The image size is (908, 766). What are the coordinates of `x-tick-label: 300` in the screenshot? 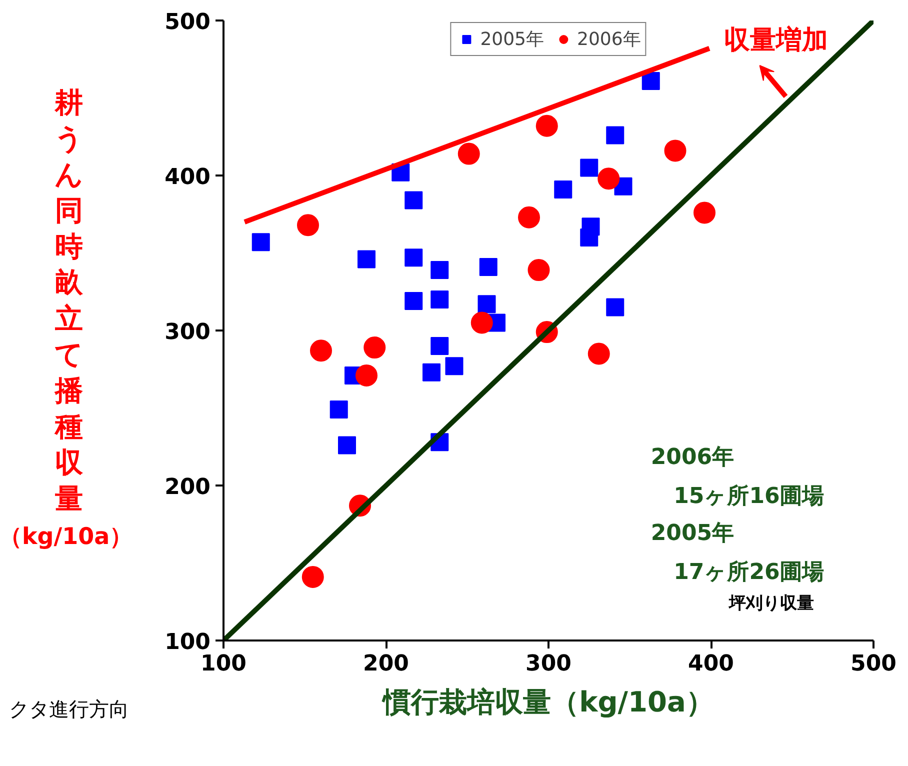 It's located at (549, 664).